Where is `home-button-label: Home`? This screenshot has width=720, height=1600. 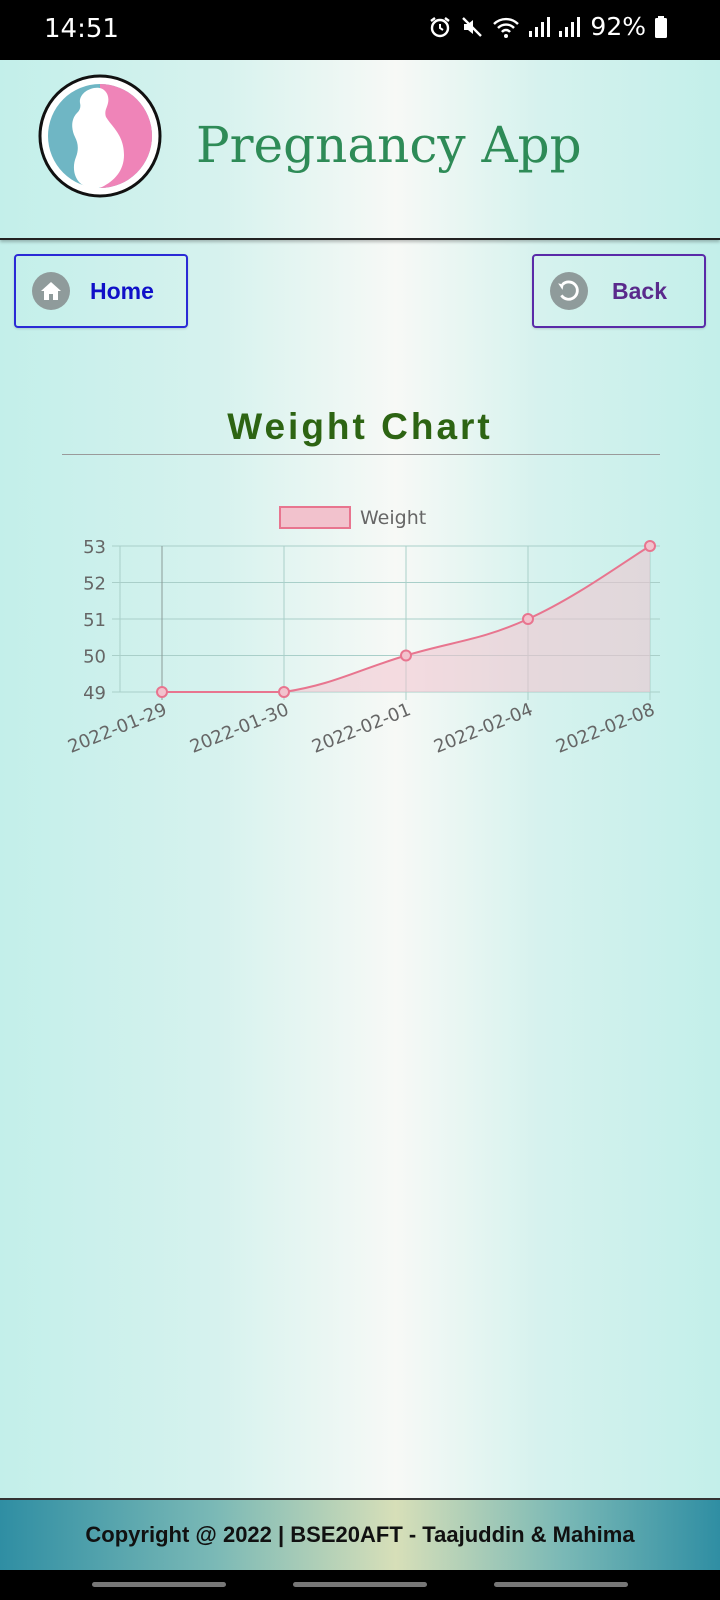
home-button-label: Home is located at coordinates (122, 290).